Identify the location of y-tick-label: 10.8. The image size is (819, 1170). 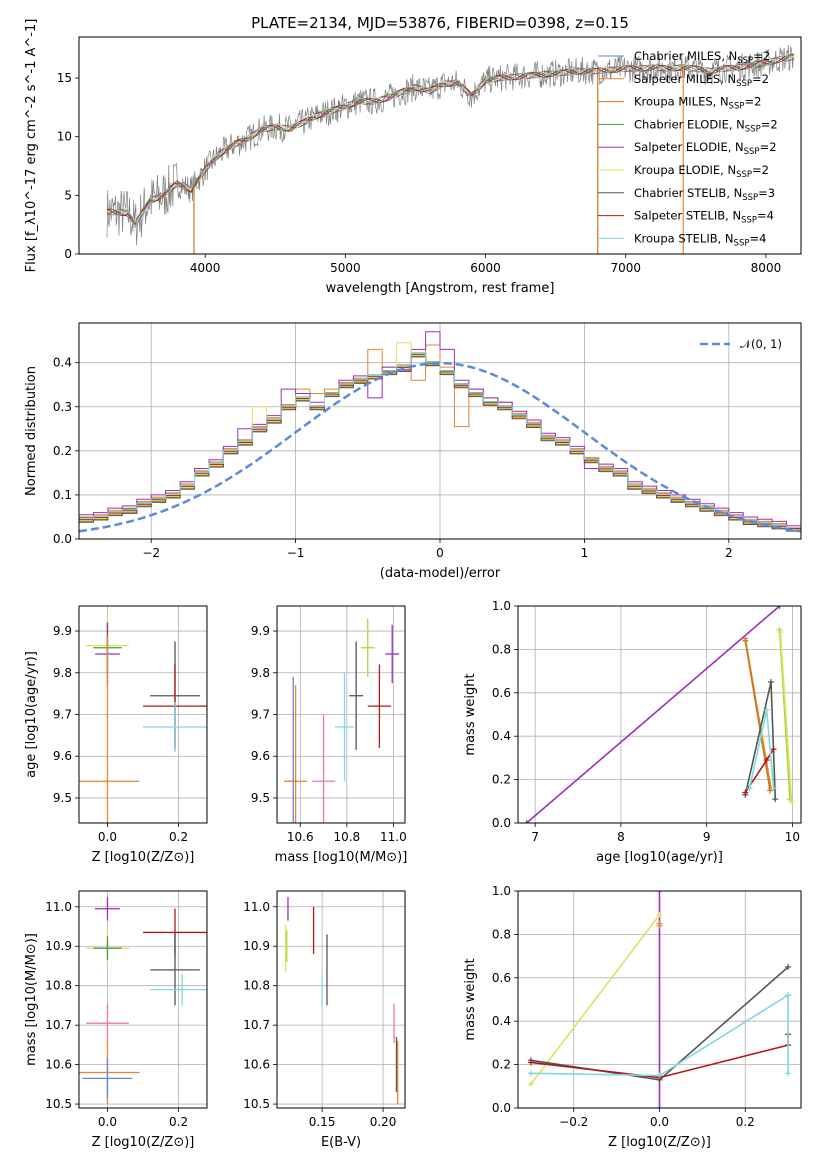
(256, 986).